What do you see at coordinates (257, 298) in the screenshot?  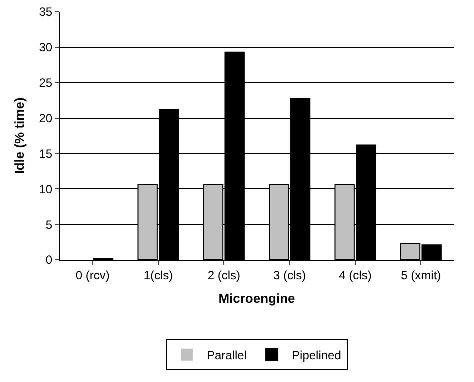 I see `x-axis-title: Microengine` at bounding box center [257, 298].